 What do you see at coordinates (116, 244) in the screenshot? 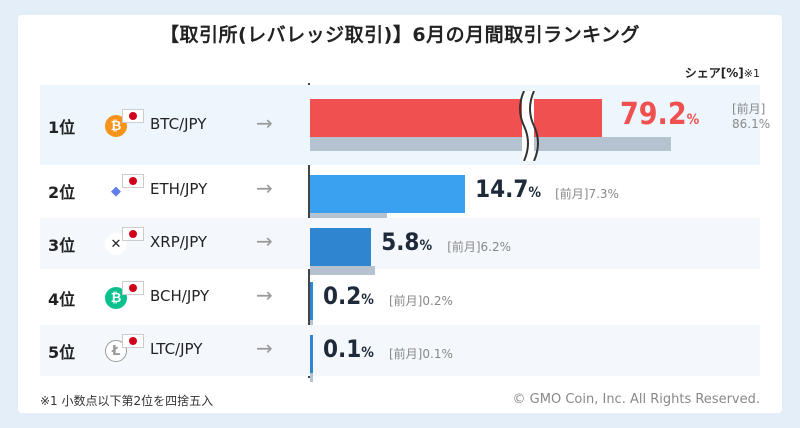
I see `ripple-icon: ✕` at bounding box center [116, 244].